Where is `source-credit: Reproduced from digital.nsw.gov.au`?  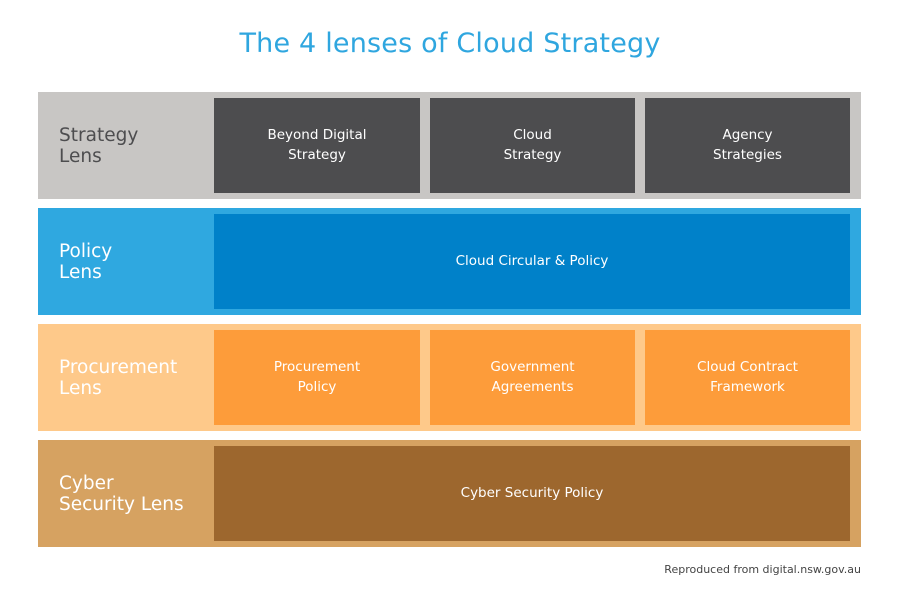
source-credit: Reproduced from digital.nsw.gov.au is located at coordinates (762, 569).